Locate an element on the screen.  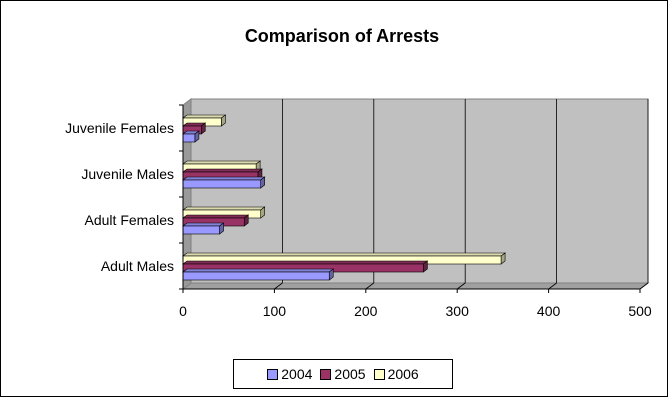
x-tick-label: 0 is located at coordinates (183, 311).